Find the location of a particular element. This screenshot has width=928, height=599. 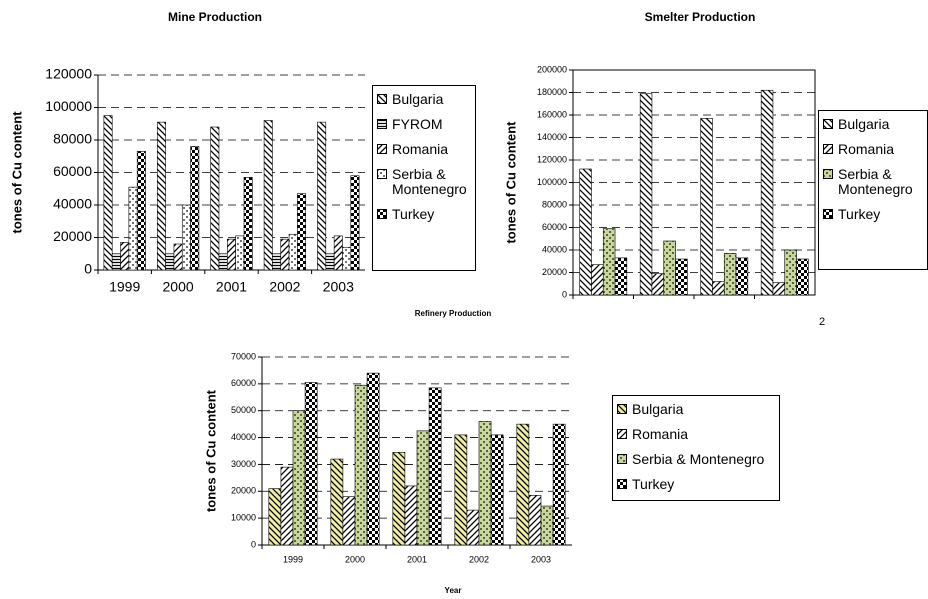

x-tick-label: 2000 is located at coordinates (355, 559).